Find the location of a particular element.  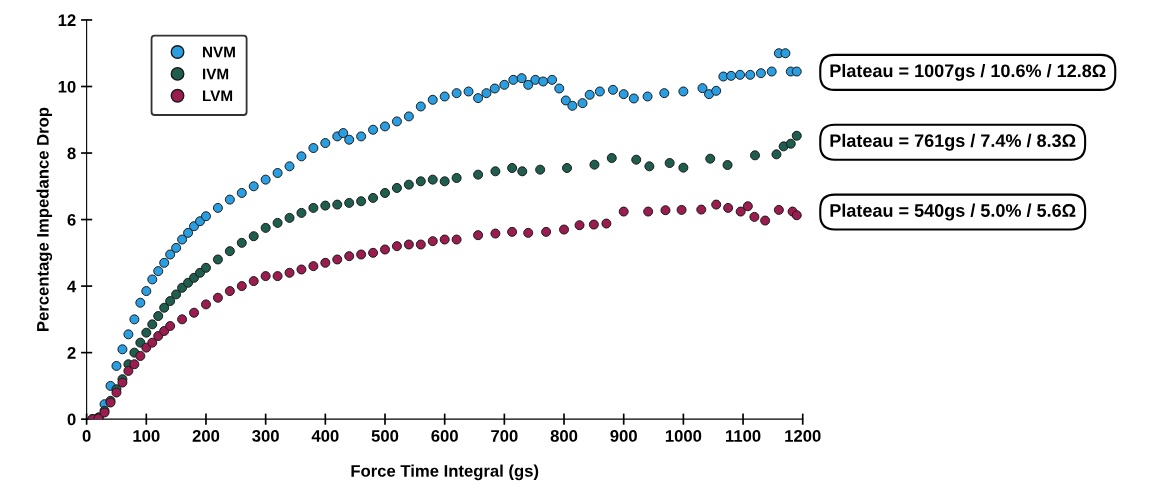

text: Plateau = 540gs / 5.0% / 5.6Ω is located at coordinates (953, 212).